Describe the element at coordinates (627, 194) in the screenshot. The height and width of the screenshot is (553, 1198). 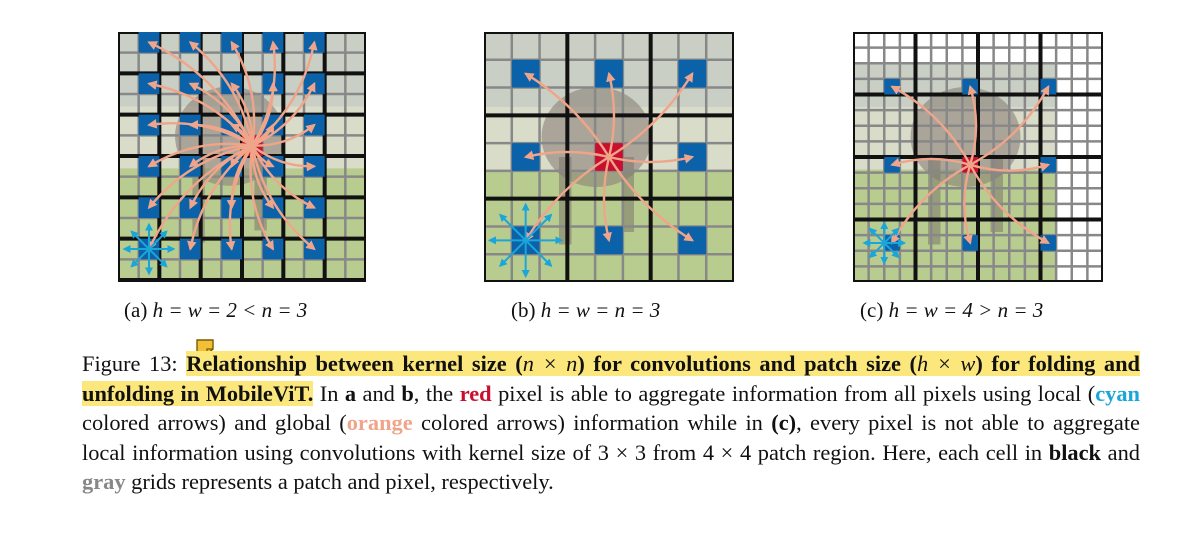
I see `photo-animal-leg` at that location.